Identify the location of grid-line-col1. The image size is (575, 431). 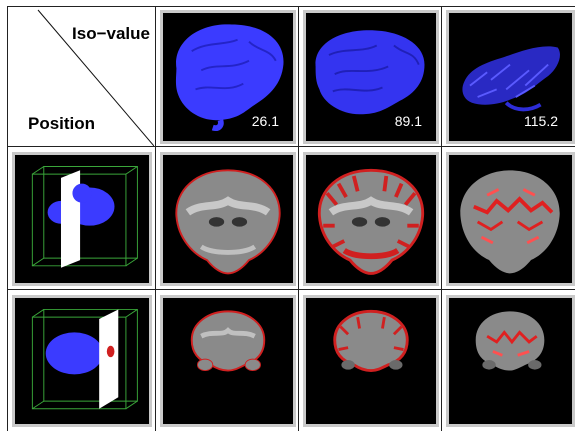
(155, 218).